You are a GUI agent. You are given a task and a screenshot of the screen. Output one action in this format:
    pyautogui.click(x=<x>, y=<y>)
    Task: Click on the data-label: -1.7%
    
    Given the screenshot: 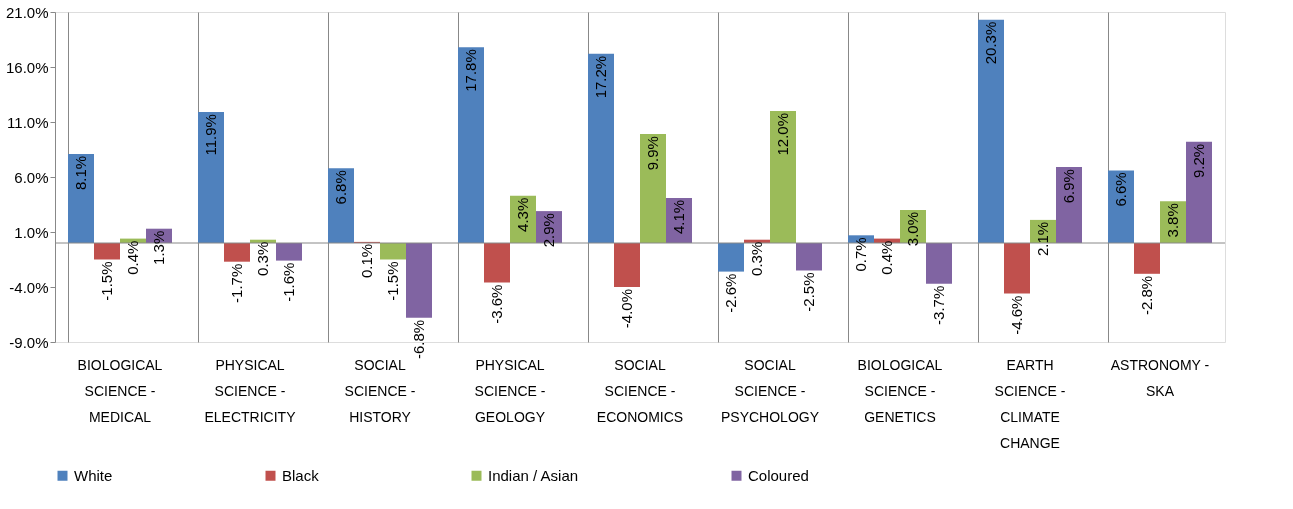 What is the action you would take?
    pyautogui.click(x=236, y=283)
    